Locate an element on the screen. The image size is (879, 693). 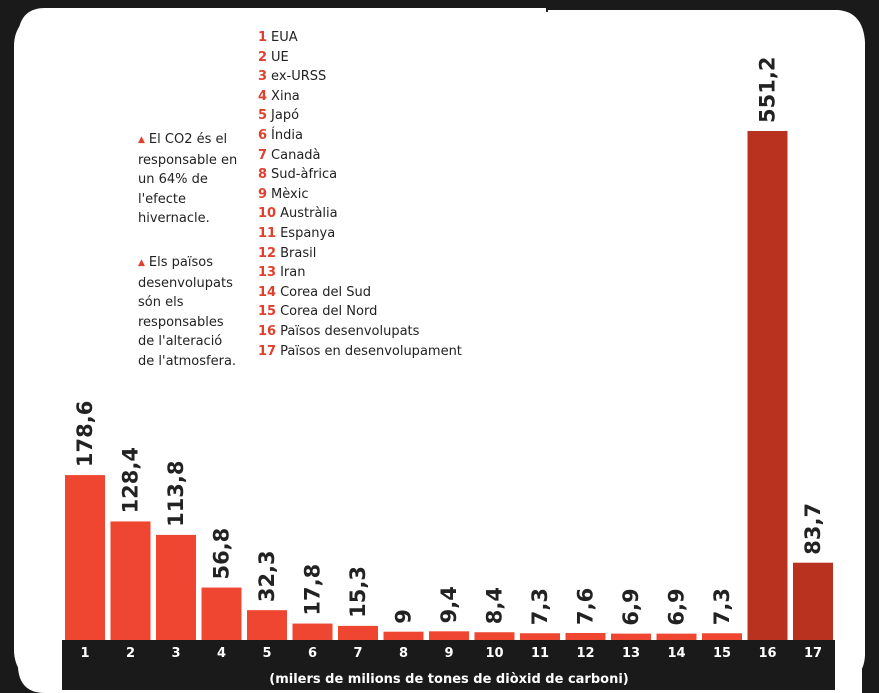
legend-item: 14 Corea del Sud is located at coordinates (360, 293).